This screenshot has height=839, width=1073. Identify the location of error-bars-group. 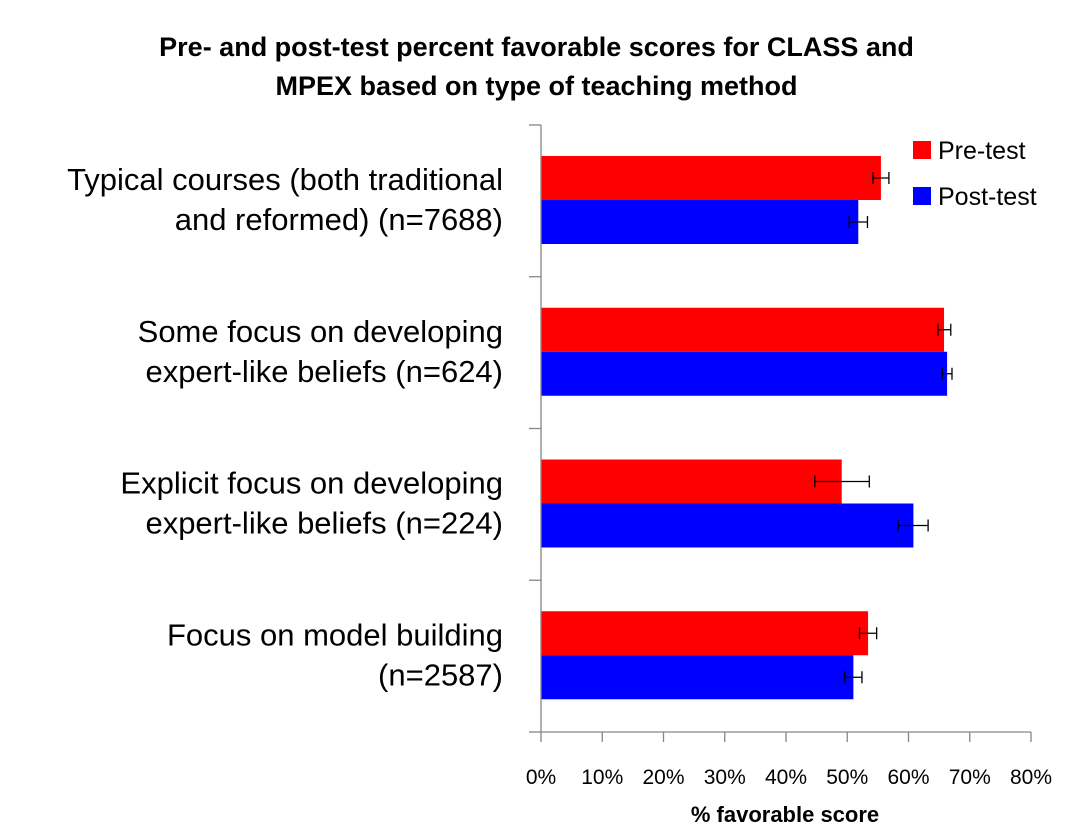
(883, 428).